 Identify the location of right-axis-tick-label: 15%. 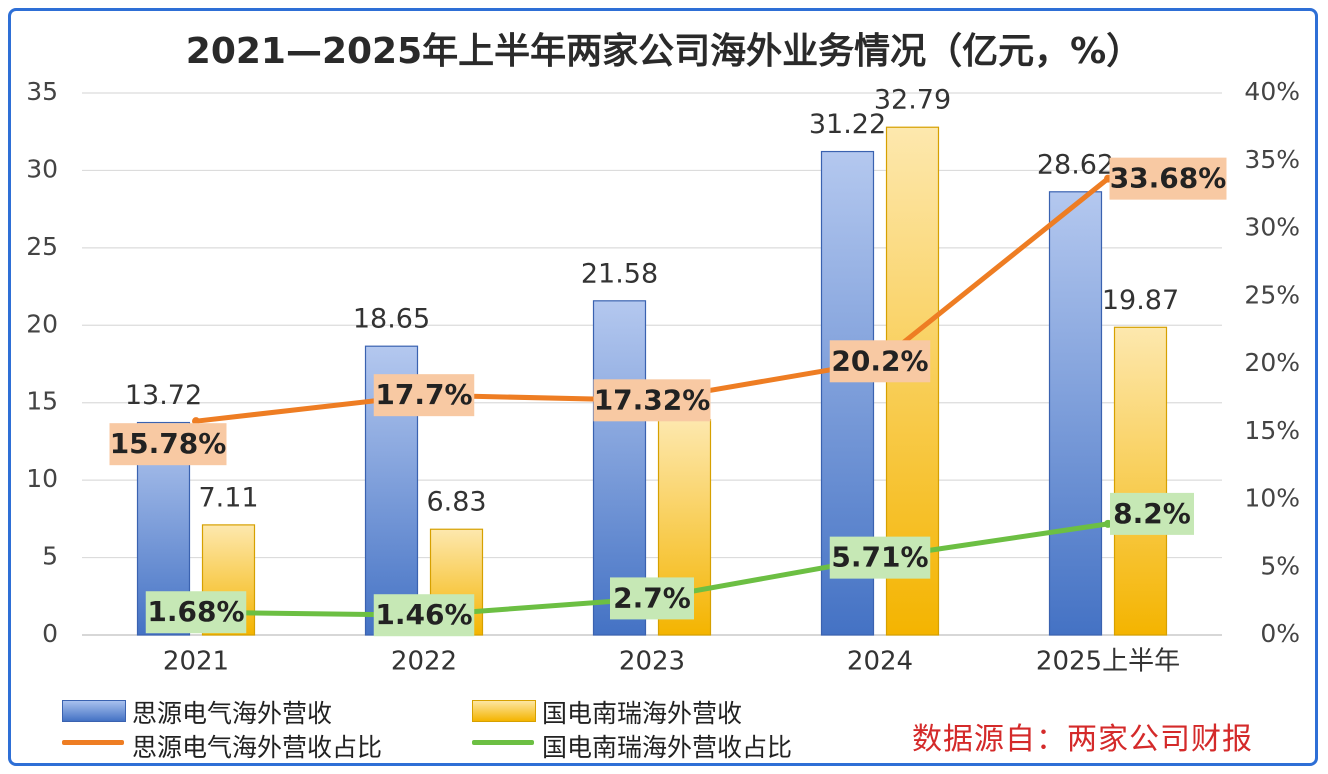
(1272, 430).